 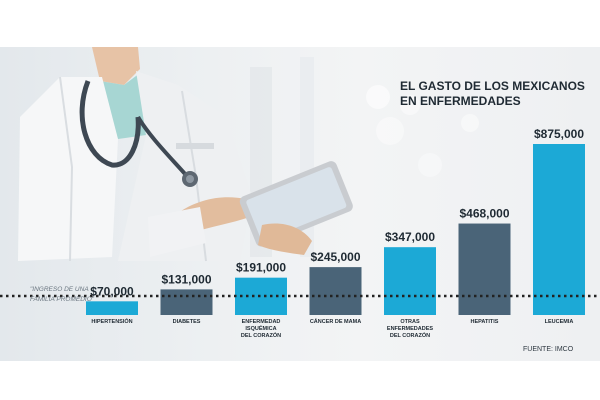 I want to click on category-label-3-line-3: DEL CORAZÓN, so click(x=261, y=335).